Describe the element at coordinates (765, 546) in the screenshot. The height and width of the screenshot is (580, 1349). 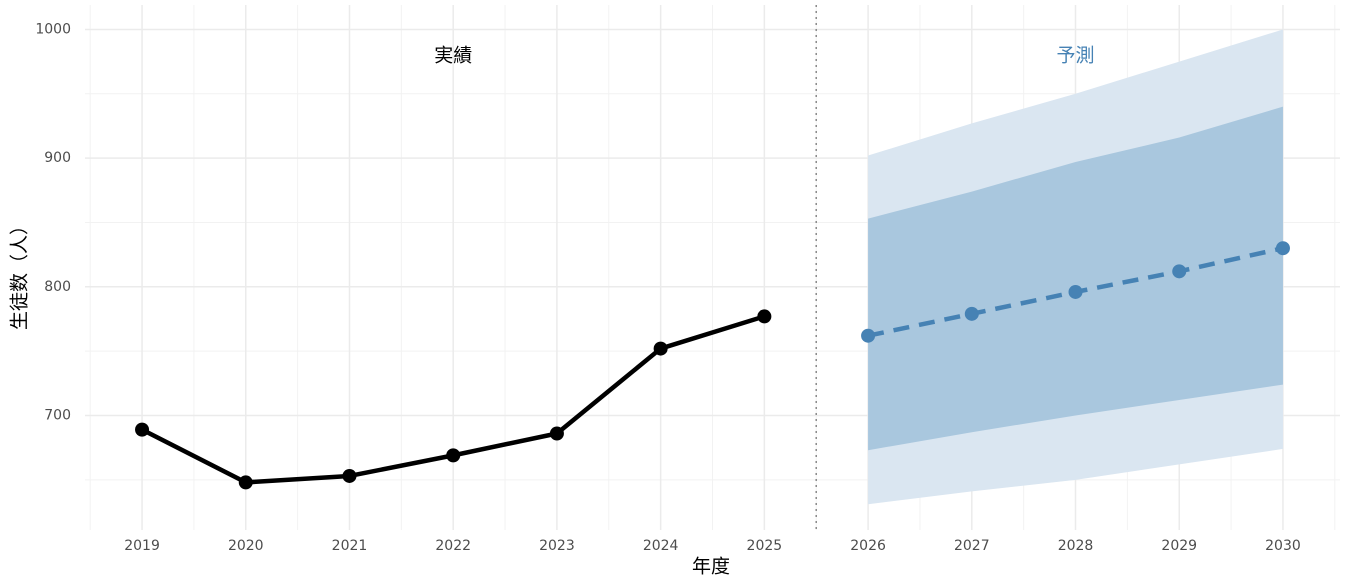
I see `x-tick-label: 2025` at that location.